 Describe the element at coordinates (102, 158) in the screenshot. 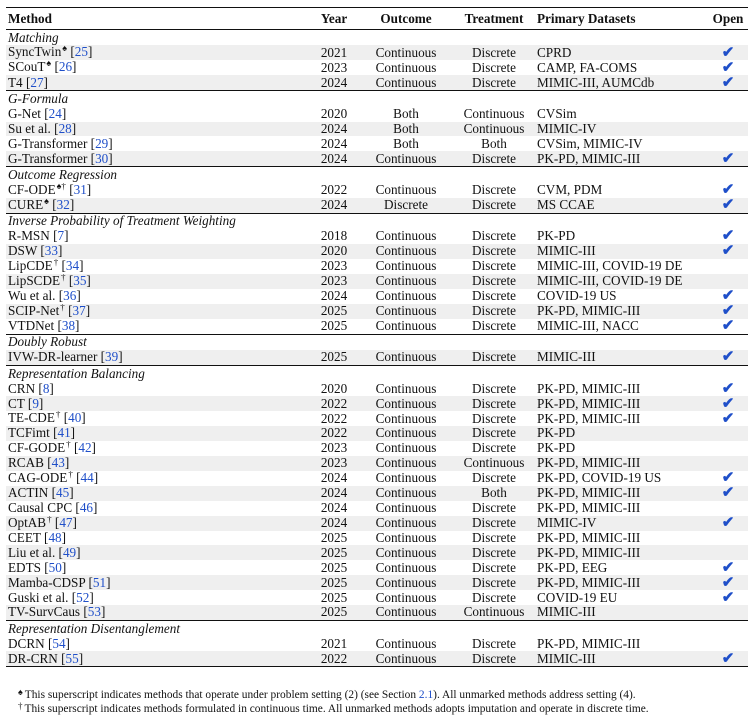

I see `citation-link: 30` at that location.